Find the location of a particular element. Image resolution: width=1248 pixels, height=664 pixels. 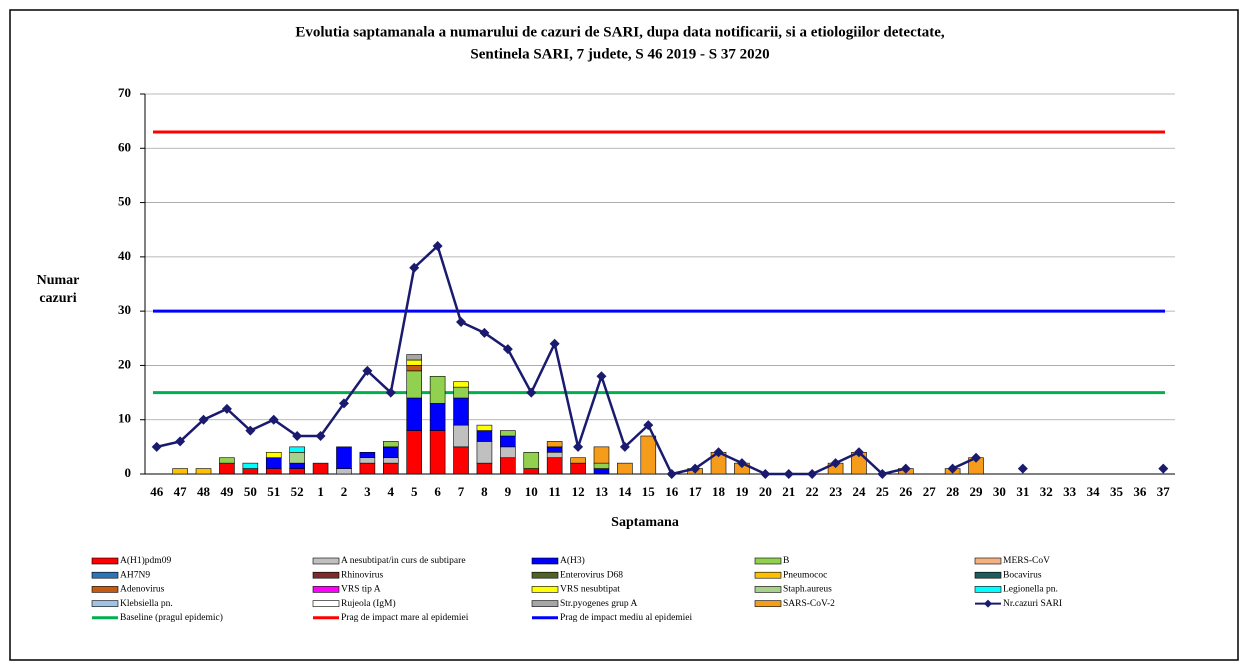

x-tick-label: 27 is located at coordinates (930, 491).